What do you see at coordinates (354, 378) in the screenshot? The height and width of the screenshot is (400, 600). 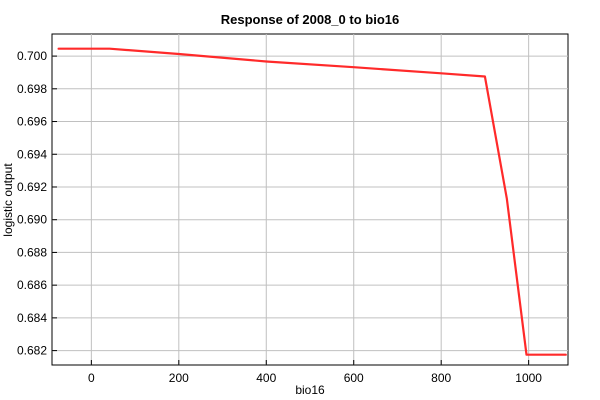 I see `x-tick-label: 600` at bounding box center [354, 378].